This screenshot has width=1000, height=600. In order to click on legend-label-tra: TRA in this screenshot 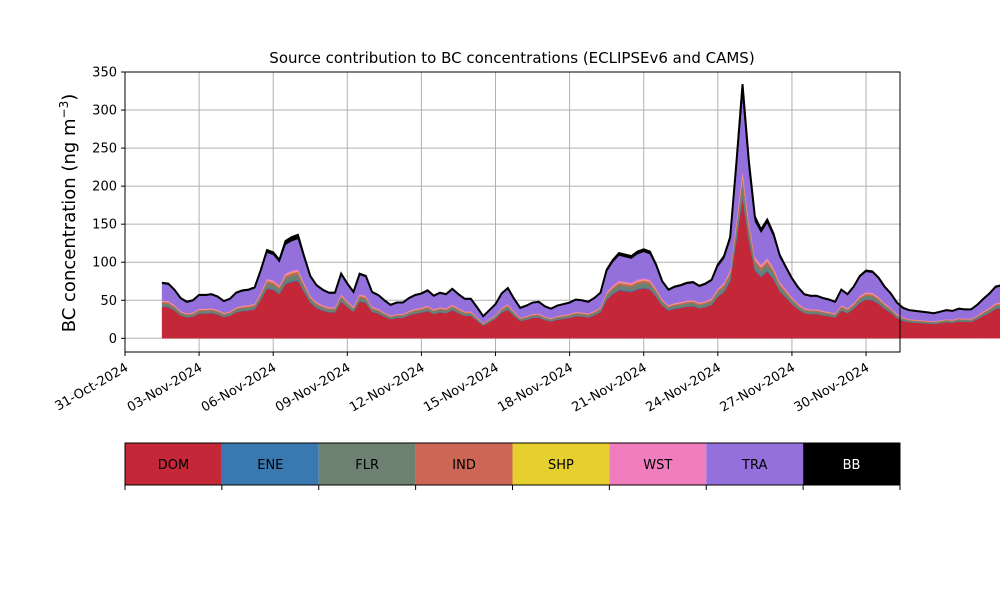, I will do `click(754, 465)`.